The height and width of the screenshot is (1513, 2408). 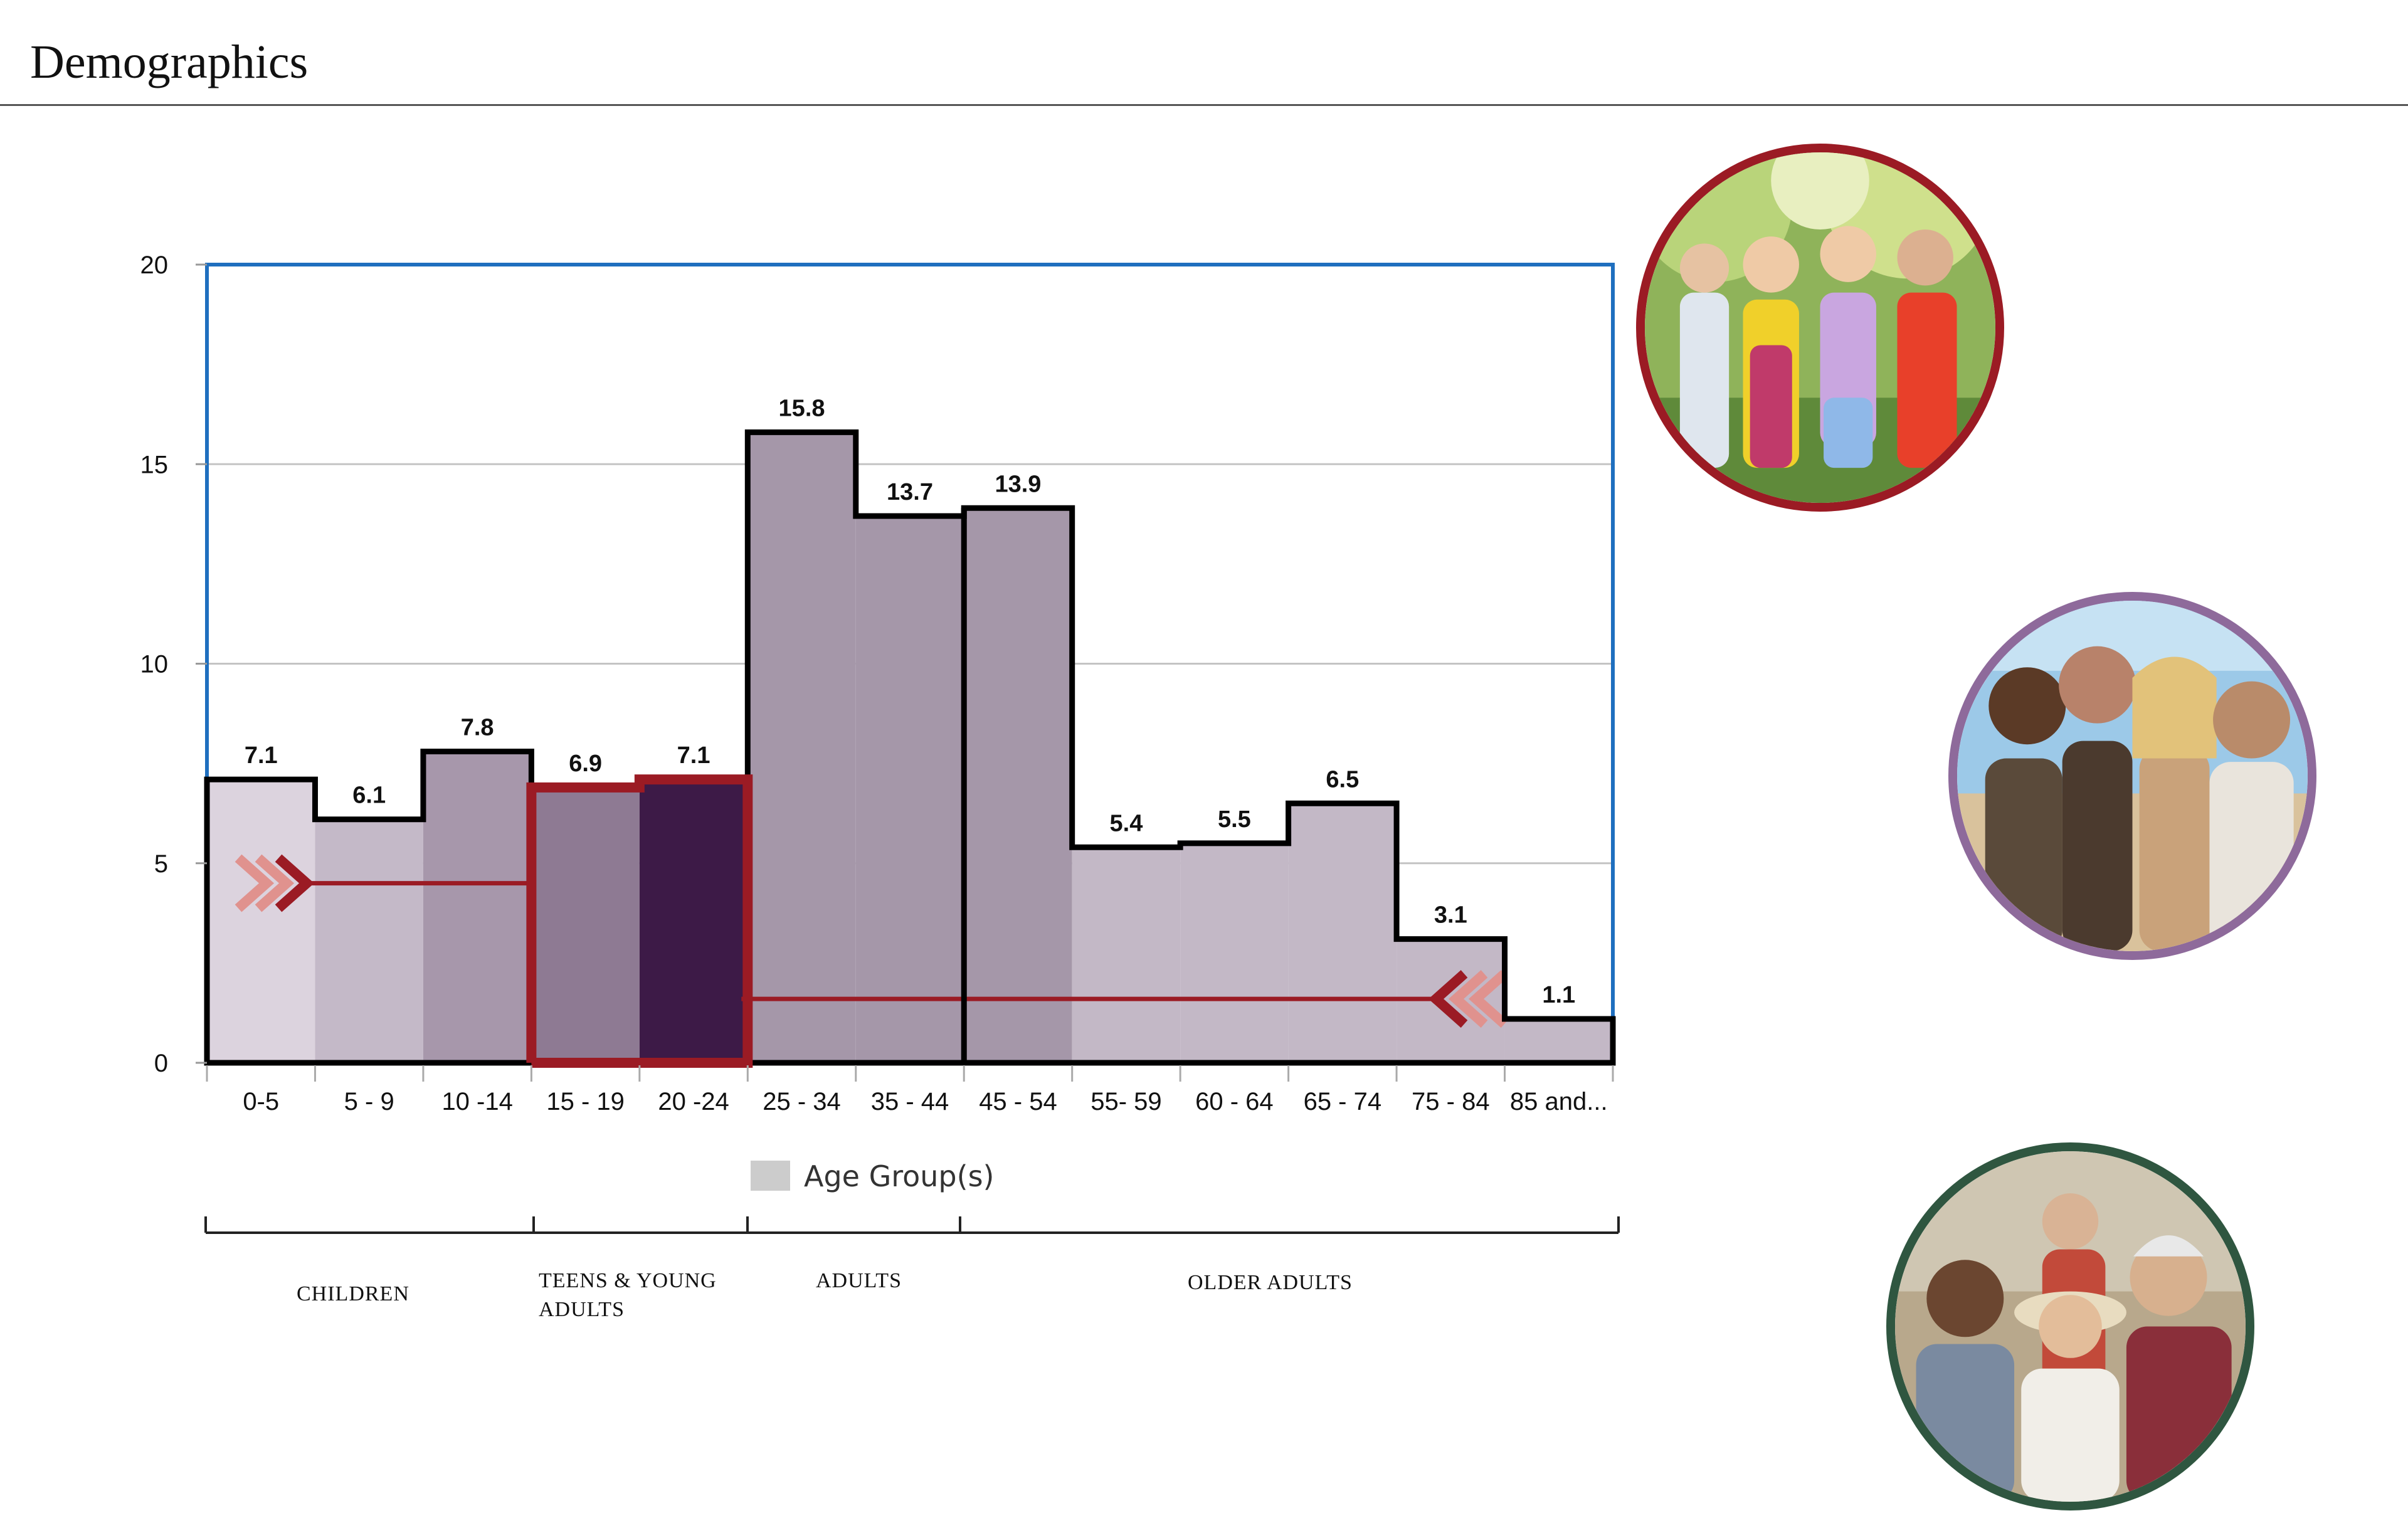 I want to click on data-label-8: 5.4, so click(x=1126, y=823).